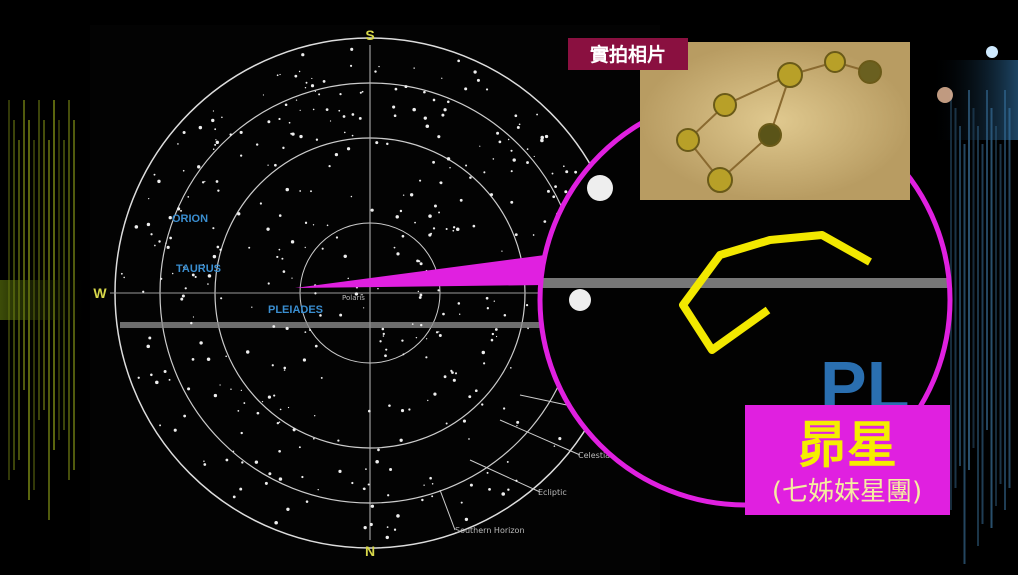 The image size is (1018, 575). What do you see at coordinates (190, 219) in the screenshot?
I see `constellation-label: ORION` at bounding box center [190, 219].